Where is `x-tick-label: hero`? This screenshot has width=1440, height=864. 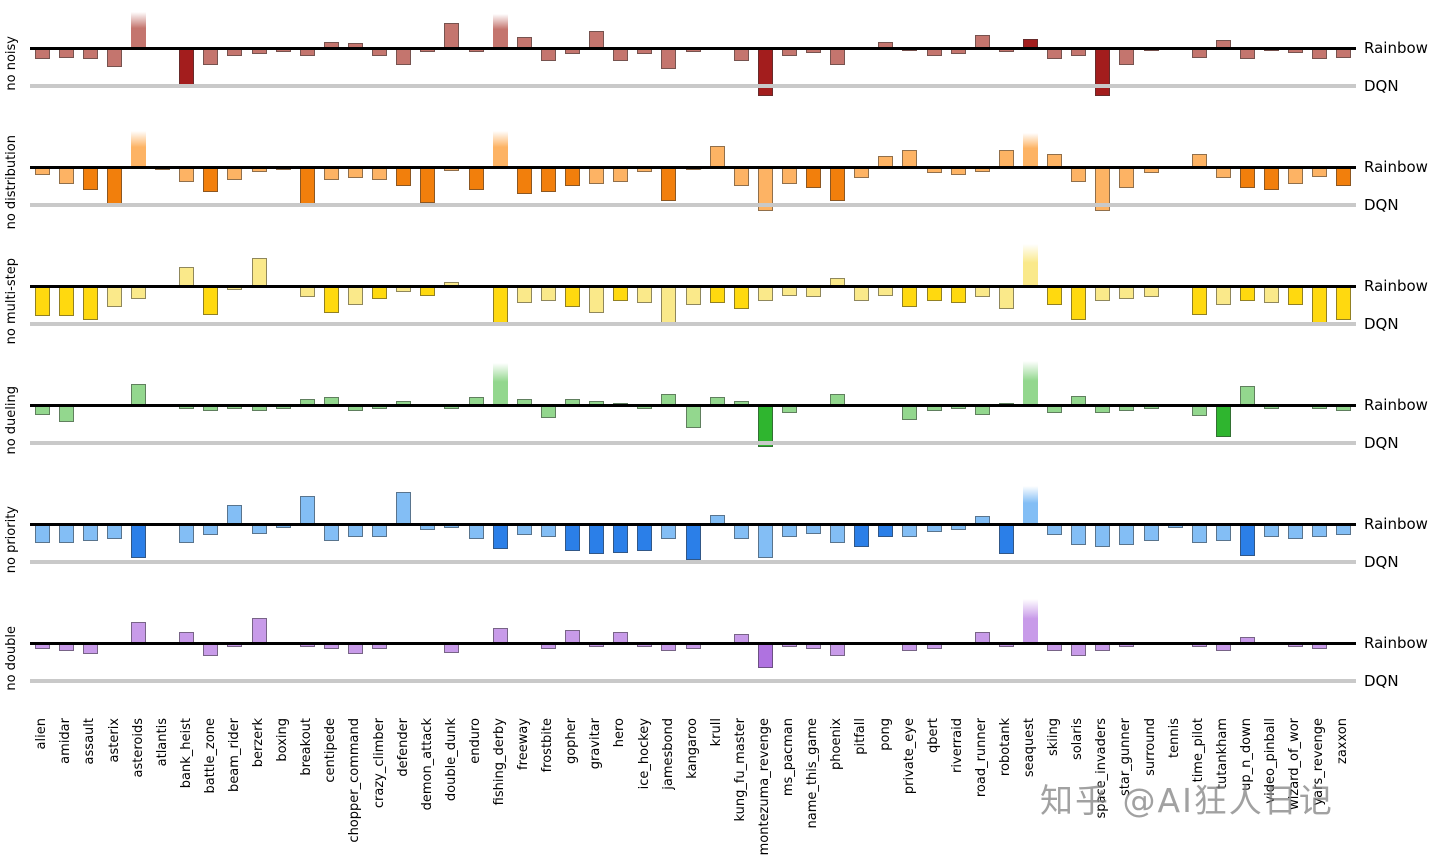 x-tick-label: hero is located at coordinates (620, 733).